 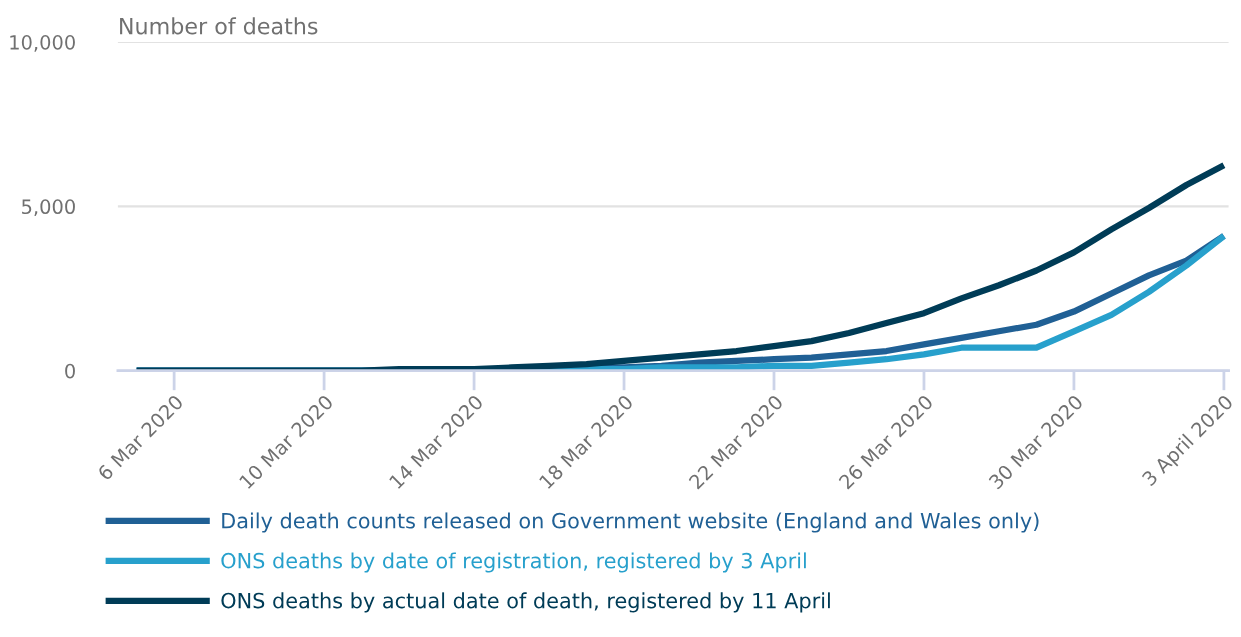 I want to click on text: ONS deaths by date of registration, registered by 3 April, so click(x=513, y=562).